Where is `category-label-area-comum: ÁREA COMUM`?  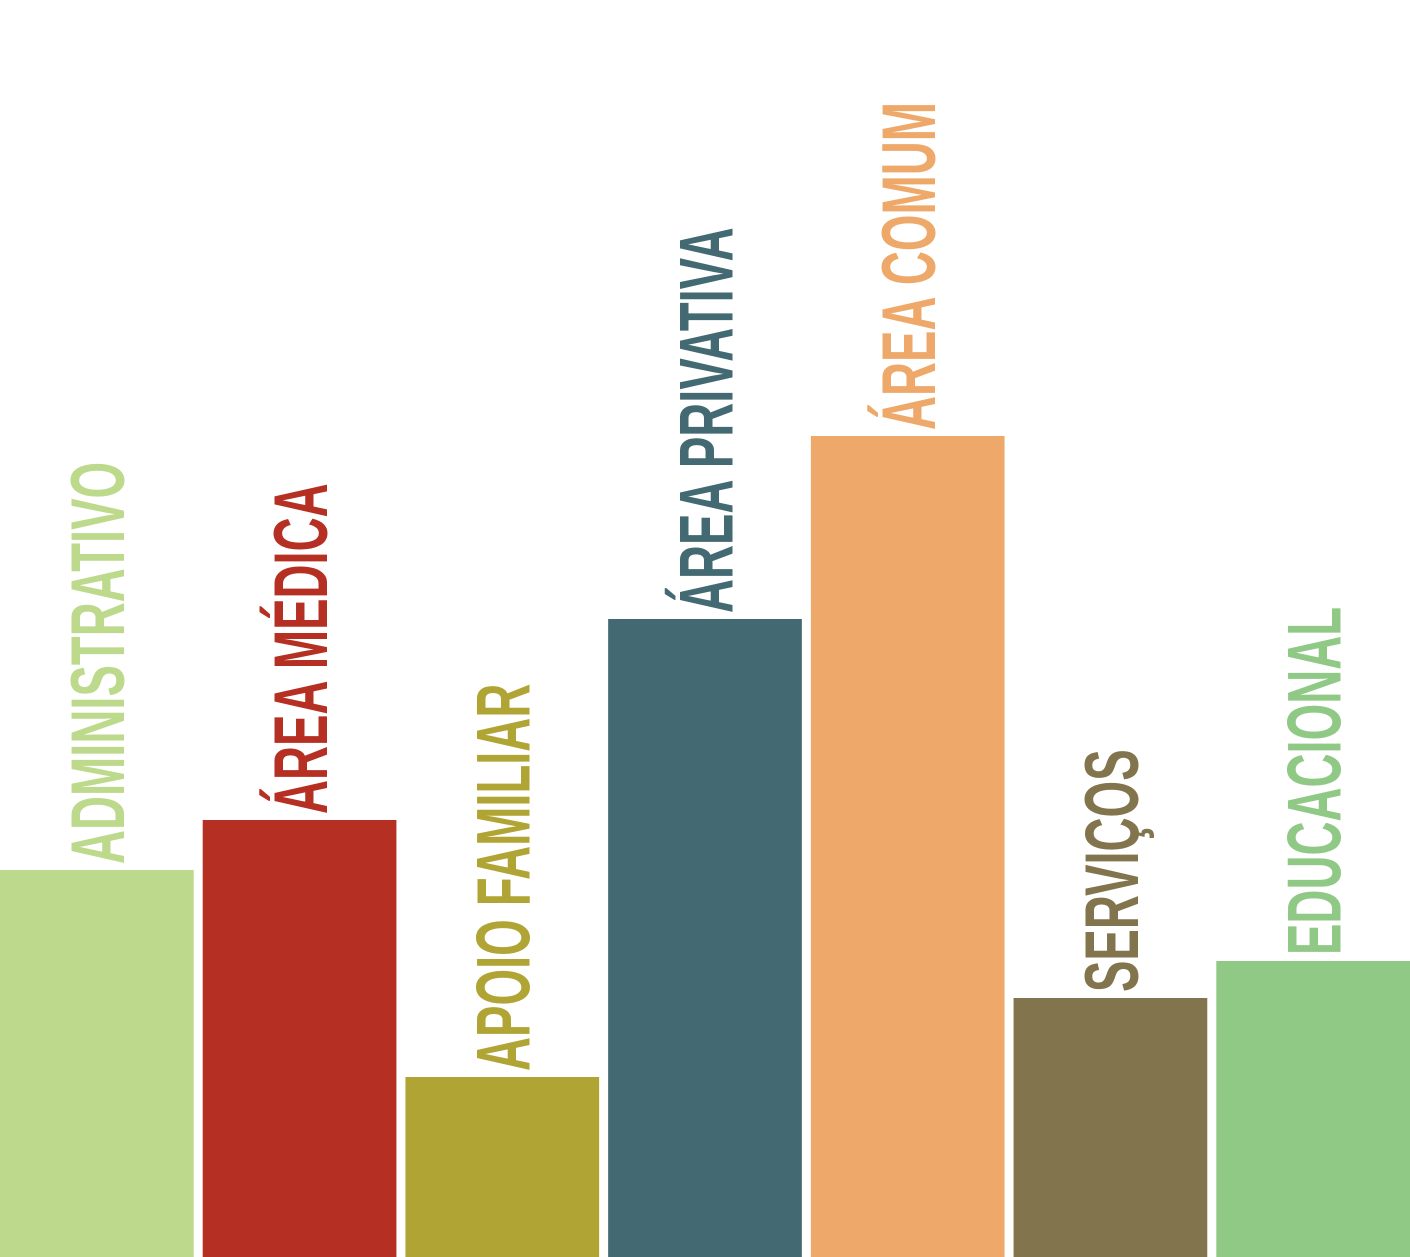 category-label-area-comum: ÁREA COMUM is located at coordinates (910, 266).